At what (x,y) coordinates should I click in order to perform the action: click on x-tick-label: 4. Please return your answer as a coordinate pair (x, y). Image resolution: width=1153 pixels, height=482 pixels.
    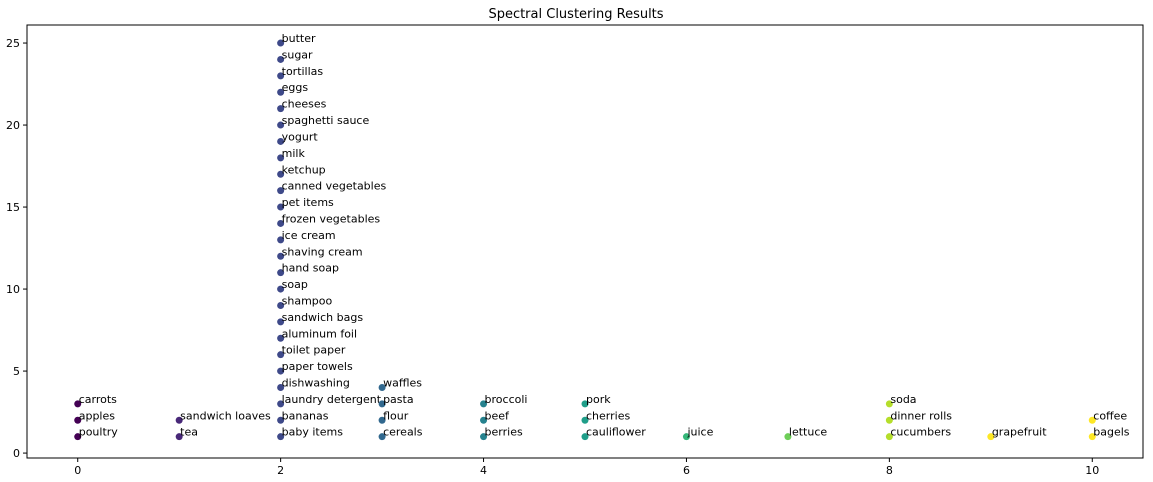
    Looking at the image, I should click on (483, 470).